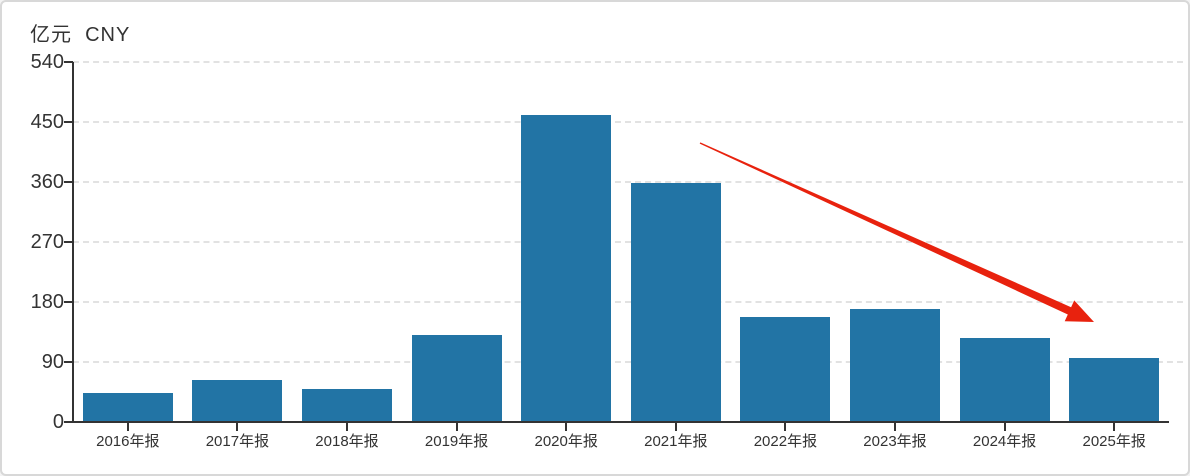 The image size is (1190, 476). I want to click on x-tick-label-2019年报: 2019年报, so click(456, 441).